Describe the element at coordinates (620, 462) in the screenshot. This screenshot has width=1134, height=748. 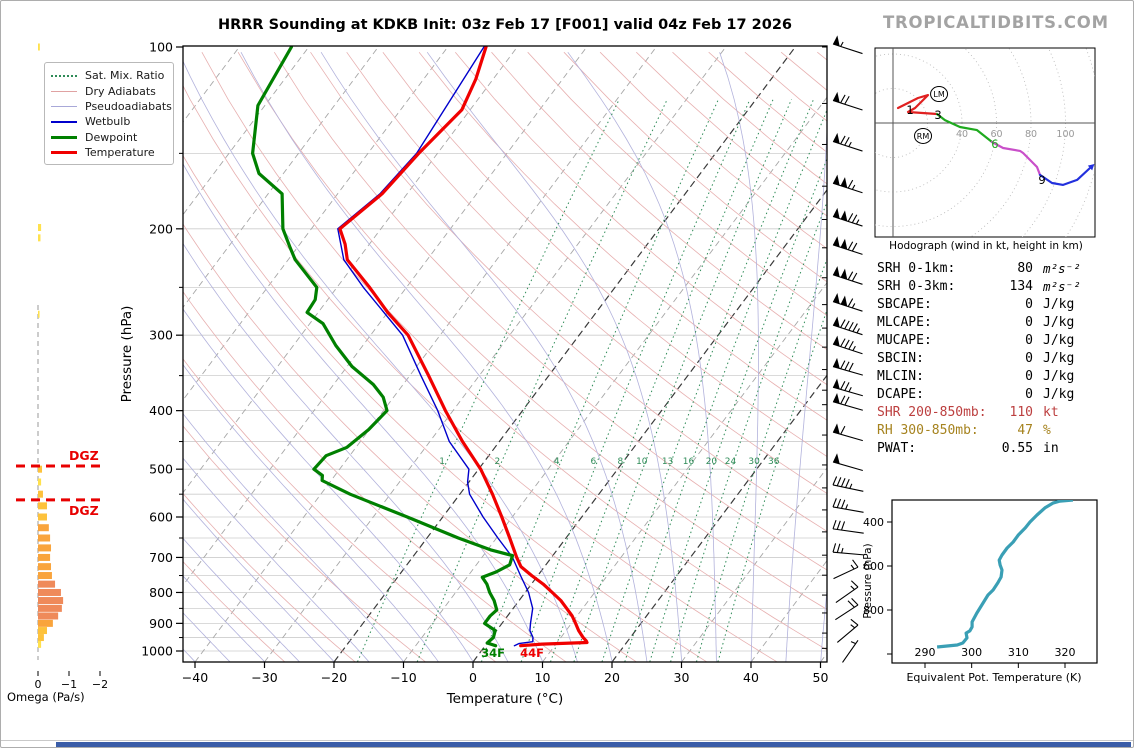
I see `mixing-ratio-label: 8` at that location.